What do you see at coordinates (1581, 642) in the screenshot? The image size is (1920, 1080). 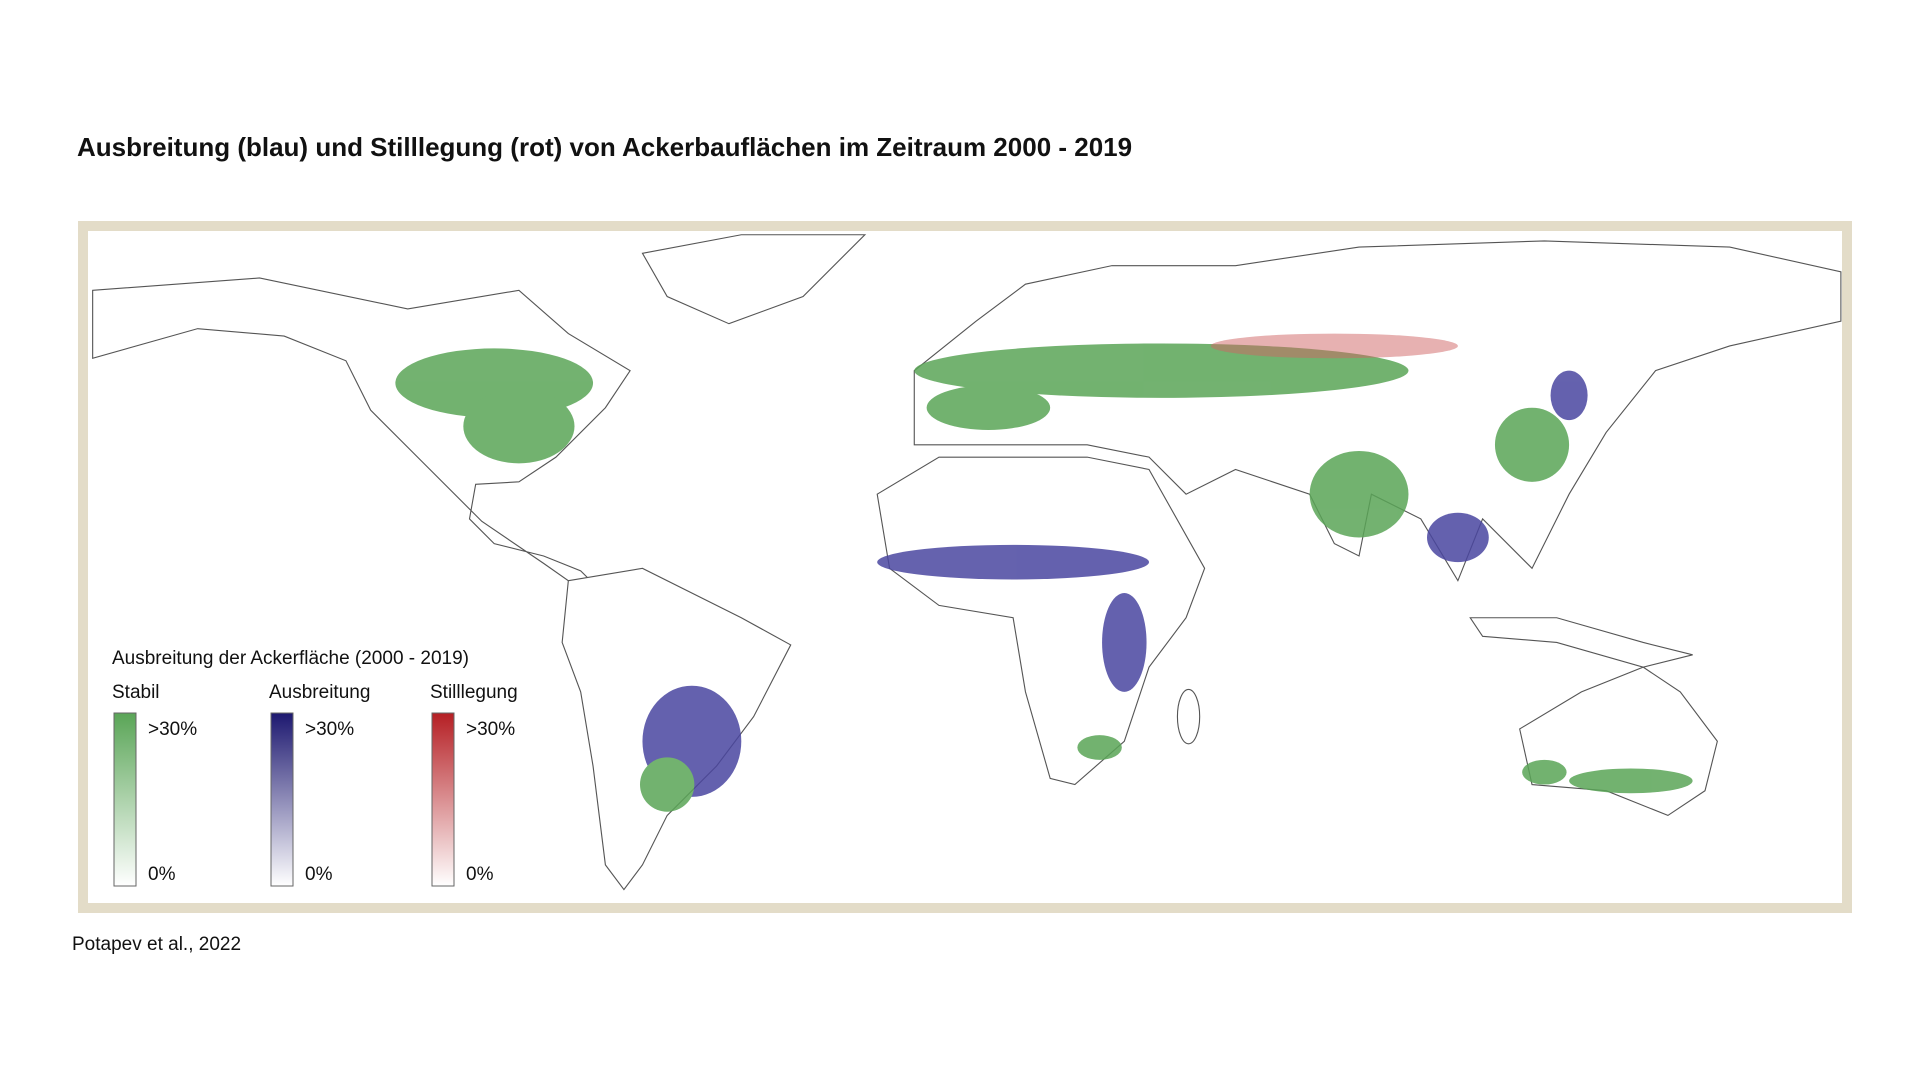 I see `indonesia` at bounding box center [1581, 642].